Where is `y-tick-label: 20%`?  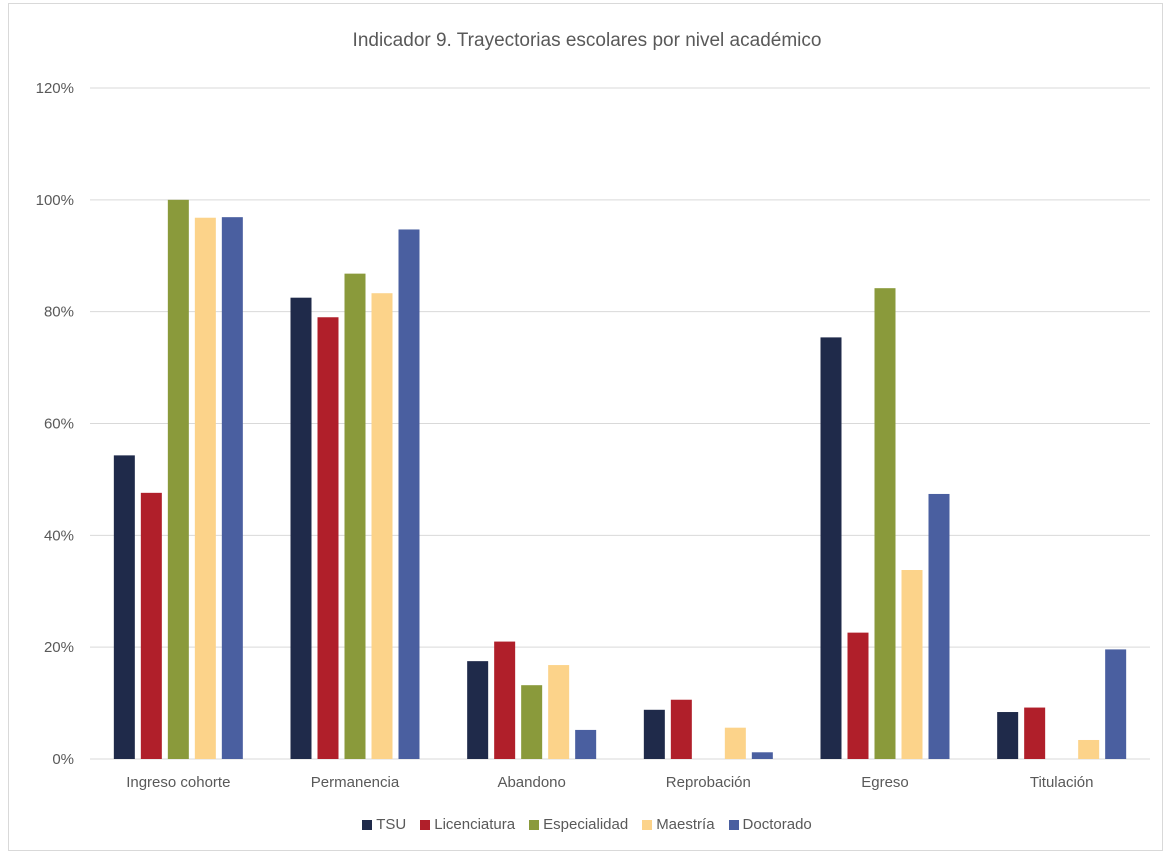
y-tick-label: 20% is located at coordinates (59, 647).